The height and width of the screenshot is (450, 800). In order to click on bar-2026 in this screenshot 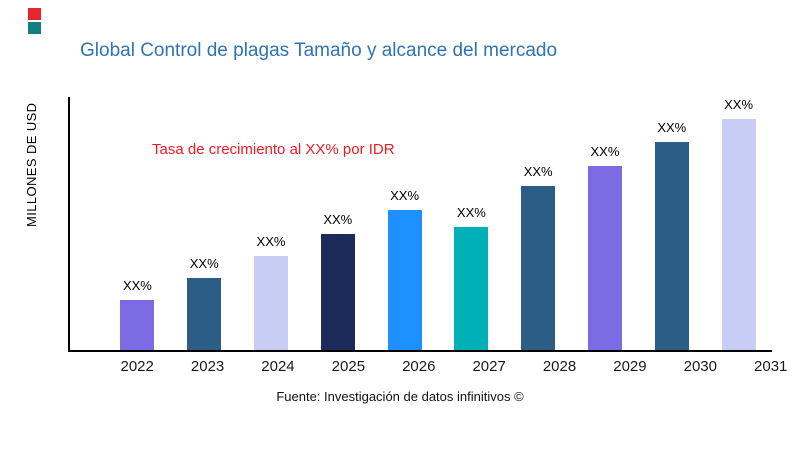, I will do `click(404, 280)`.